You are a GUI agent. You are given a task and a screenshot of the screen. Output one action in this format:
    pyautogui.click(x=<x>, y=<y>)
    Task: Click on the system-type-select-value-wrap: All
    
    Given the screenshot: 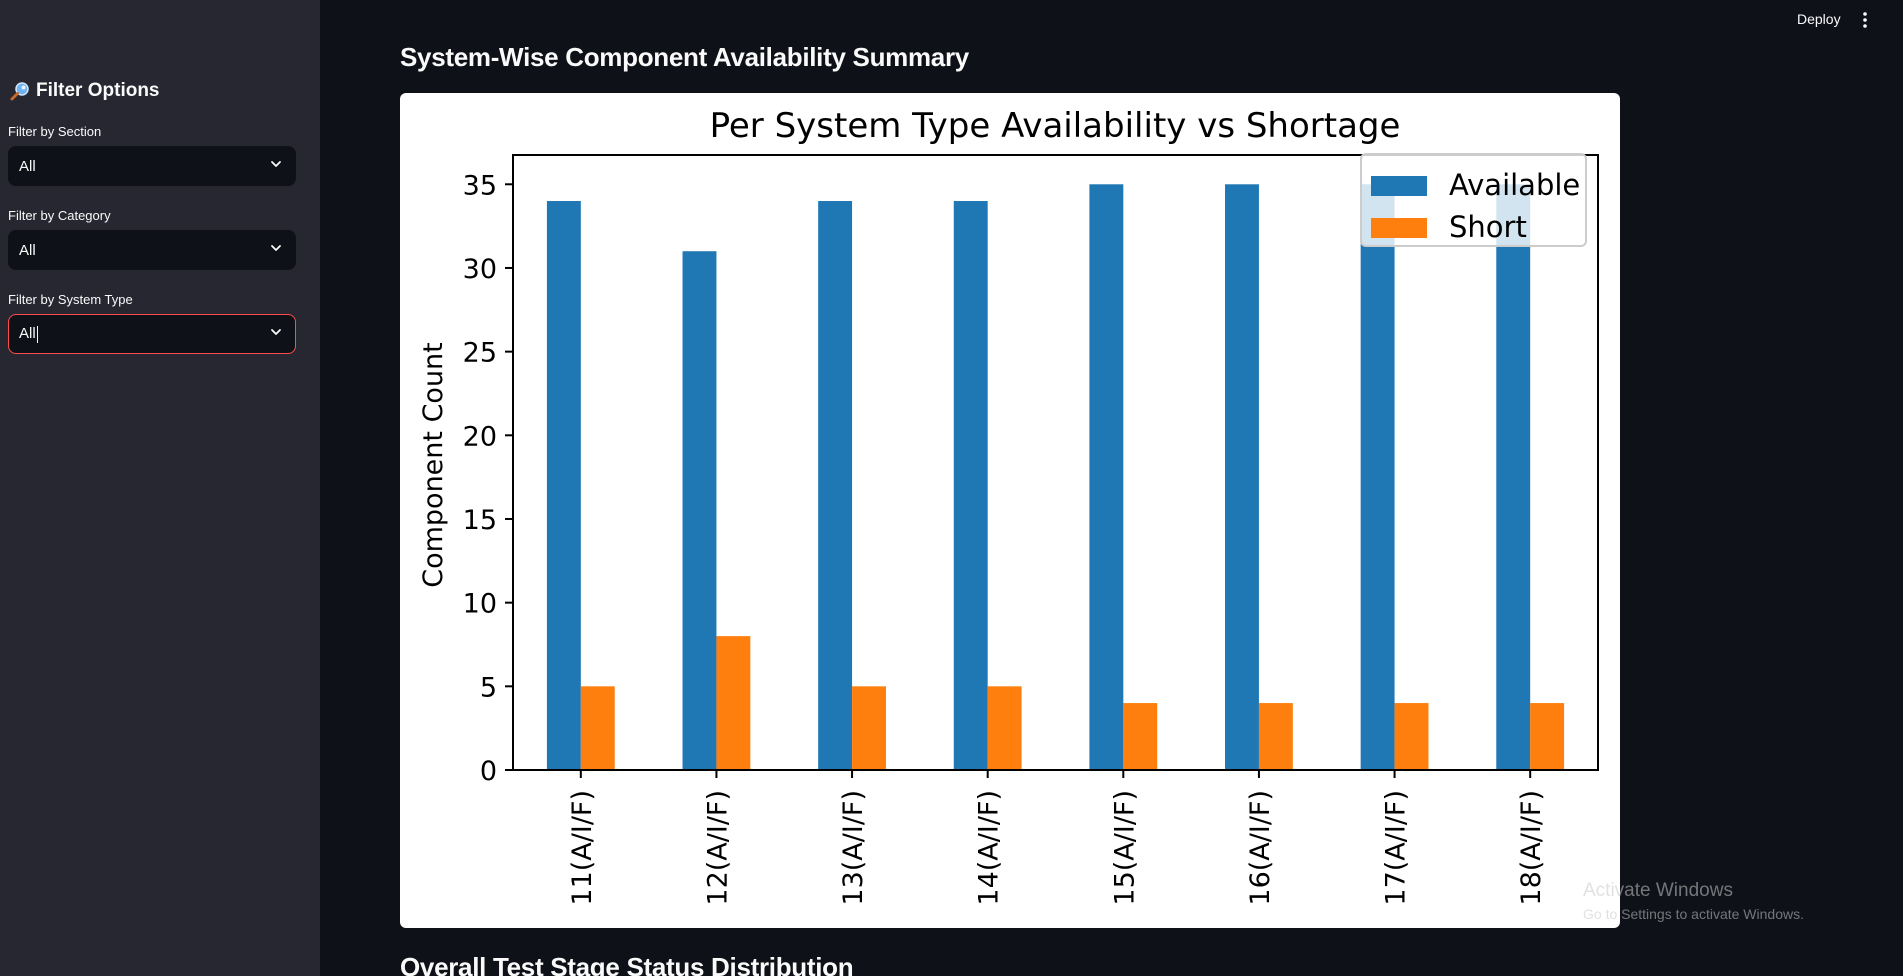 What is the action you would take?
    pyautogui.click(x=28, y=334)
    